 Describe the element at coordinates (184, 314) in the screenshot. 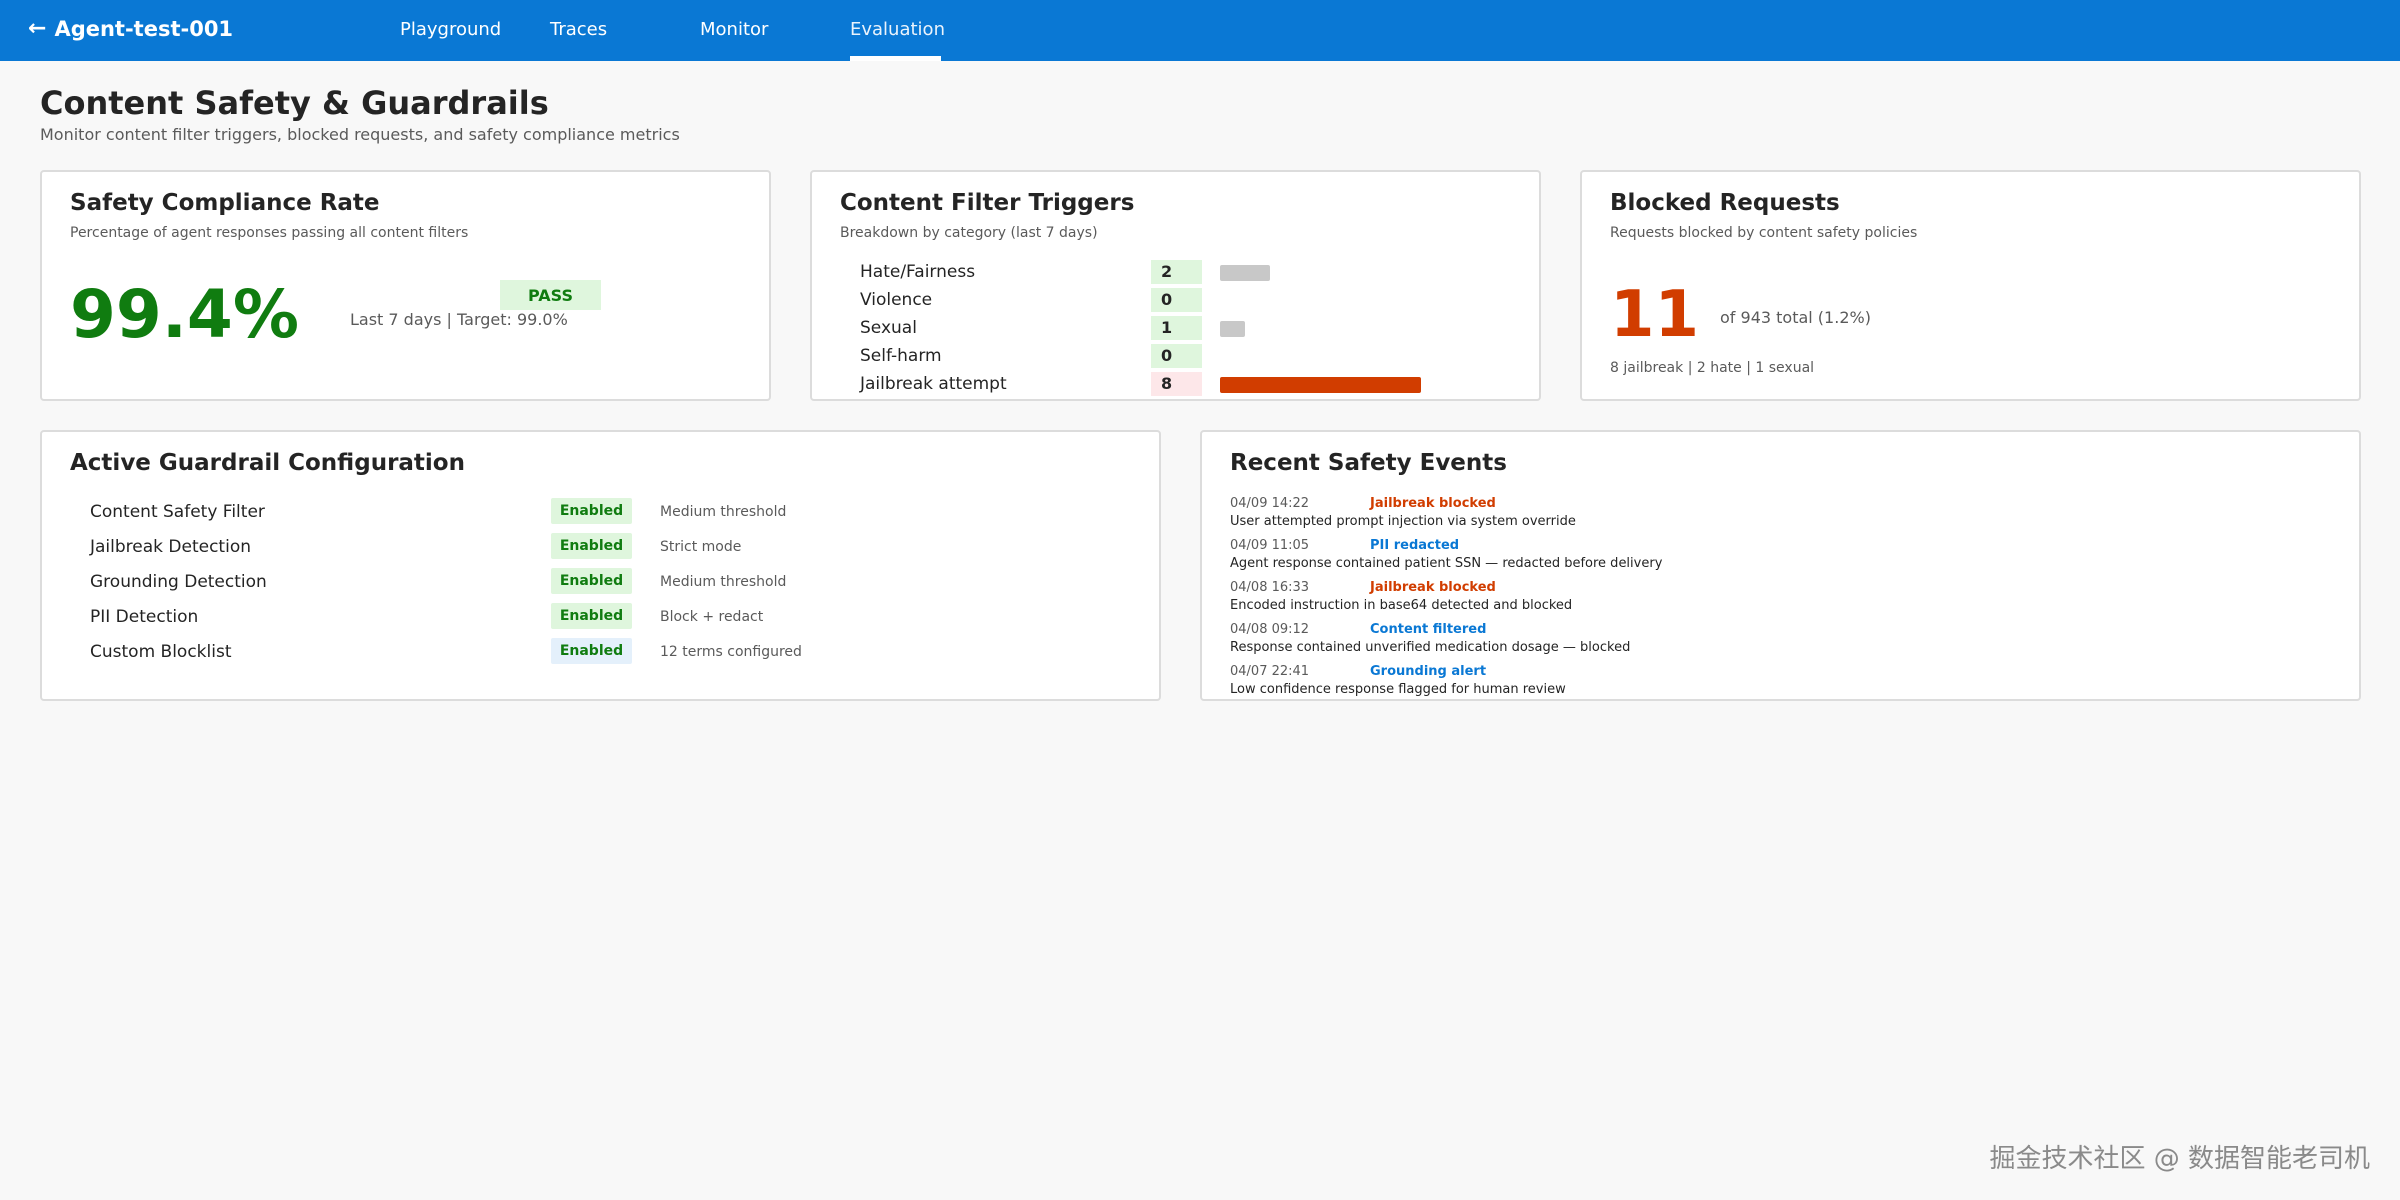

I see `compliance-rate-value: 99.4%` at that location.